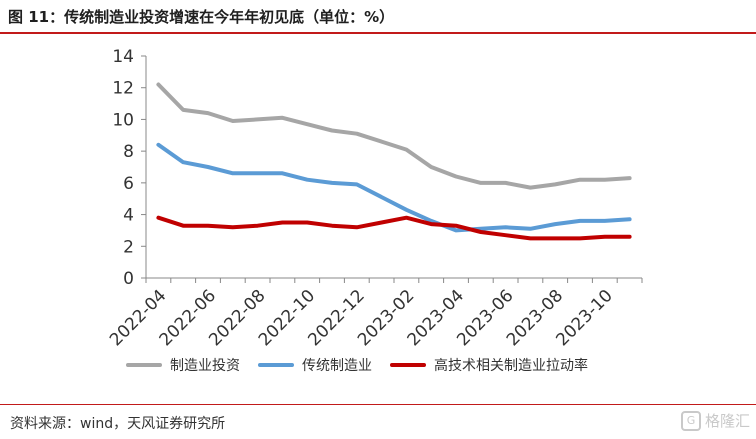  I want to click on y-tick-label: 0, so click(128, 279).